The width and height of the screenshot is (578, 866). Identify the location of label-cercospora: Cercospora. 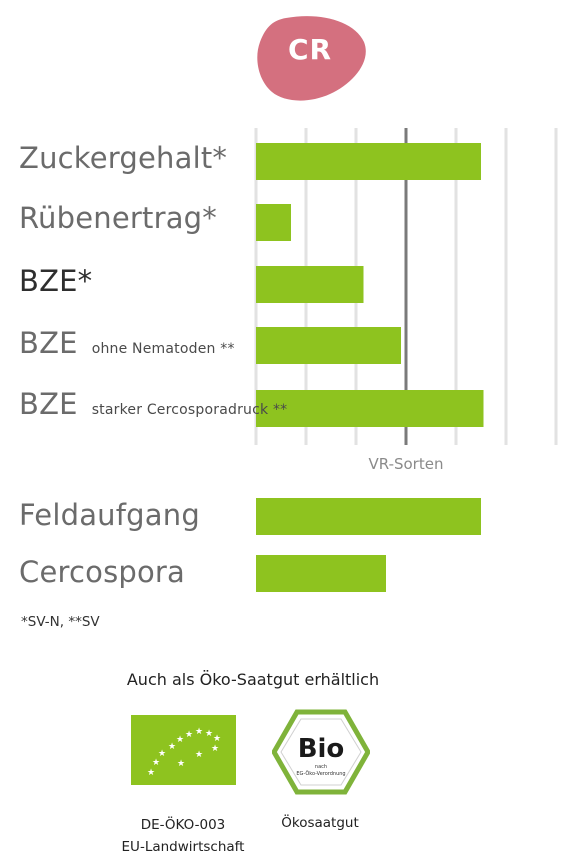
(102, 572).